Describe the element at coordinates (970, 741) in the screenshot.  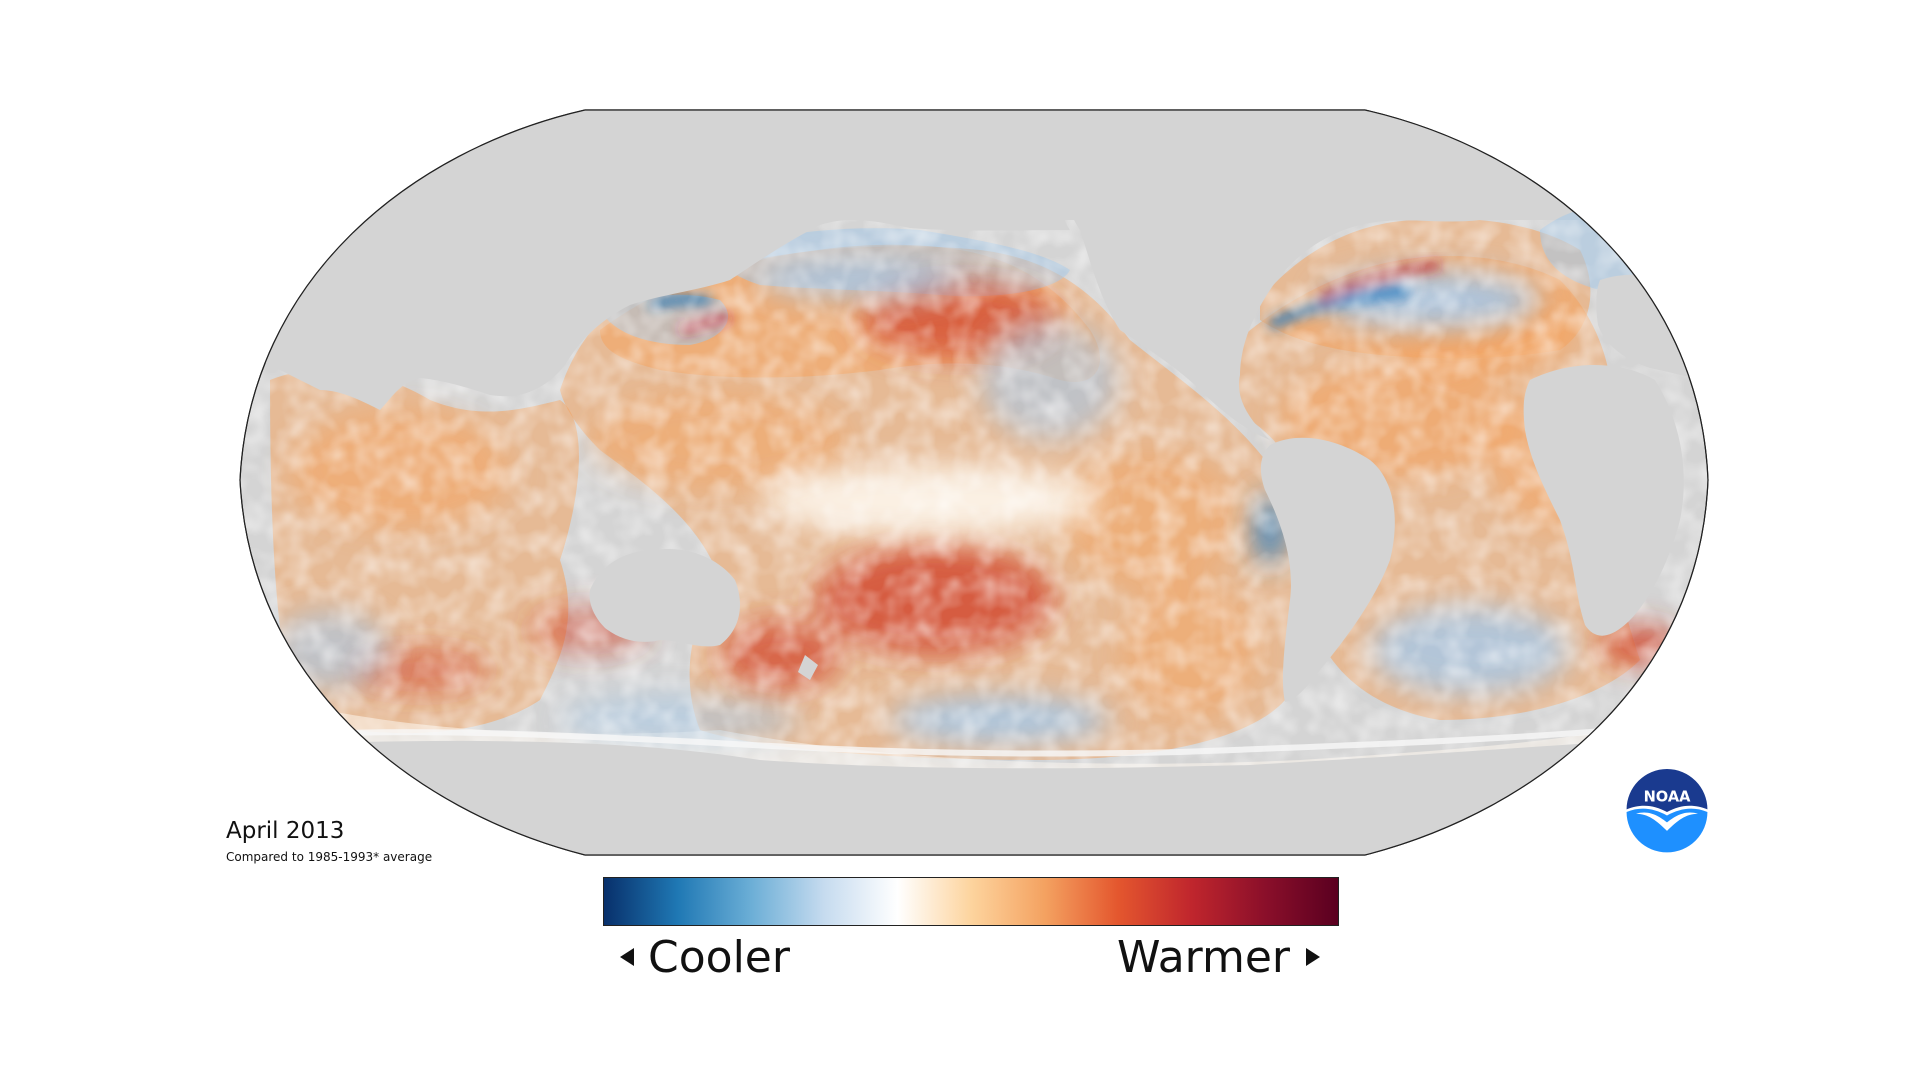
I see `ice-edge` at that location.